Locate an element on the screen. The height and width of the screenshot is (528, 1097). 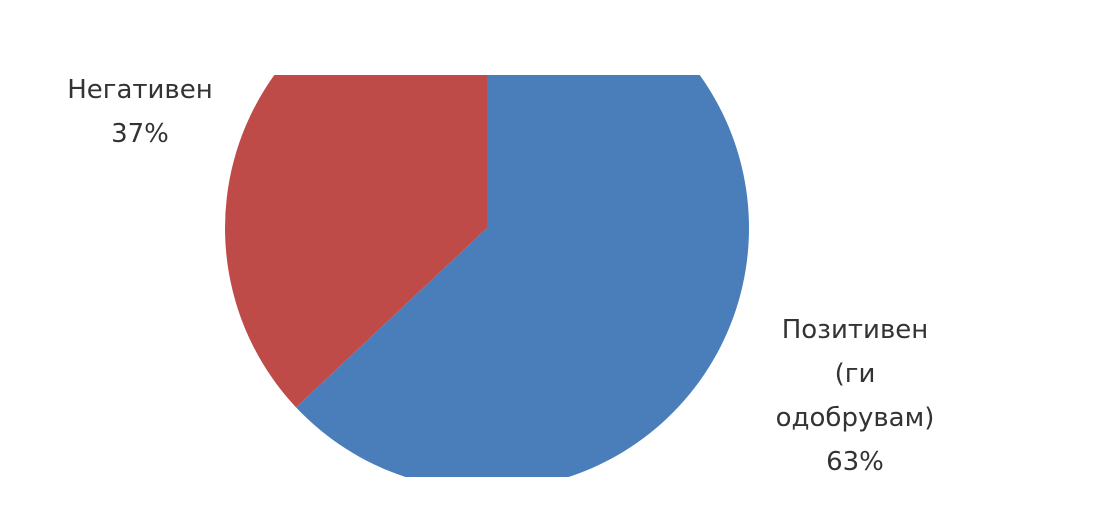
pie-slice-label-2: Негативен 37% is located at coordinates (140, 112).